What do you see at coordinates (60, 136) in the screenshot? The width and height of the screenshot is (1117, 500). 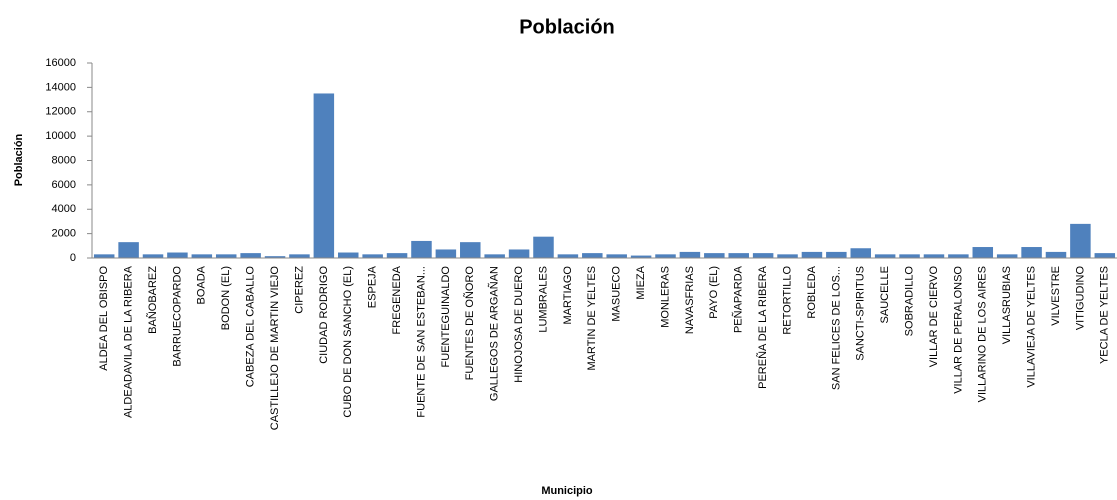 I see `y-tick-label: 10000` at bounding box center [60, 136].